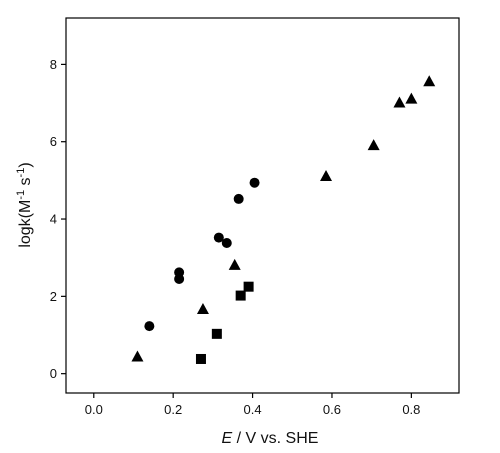 The height and width of the screenshot is (453, 500). What do you see at coordinates (53, 141) in the screenshot?
I see `y-tick-label: 6` at bounding box center [53, 141].